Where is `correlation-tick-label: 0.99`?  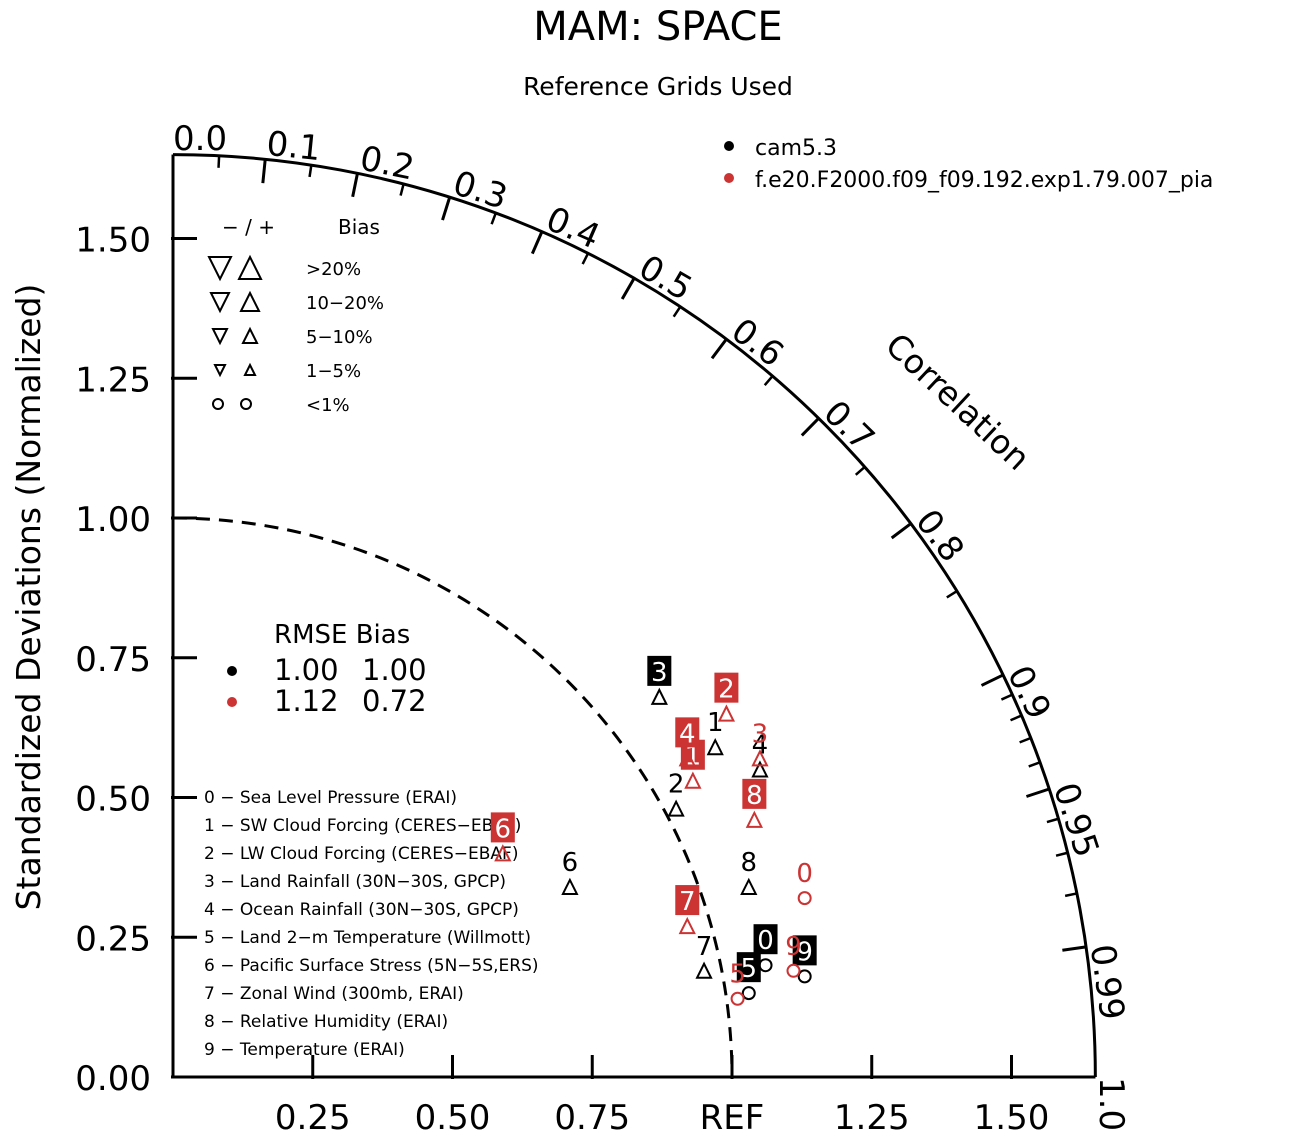
correlation-tick-label: 0.99 is located at coordinates (1107, 982).